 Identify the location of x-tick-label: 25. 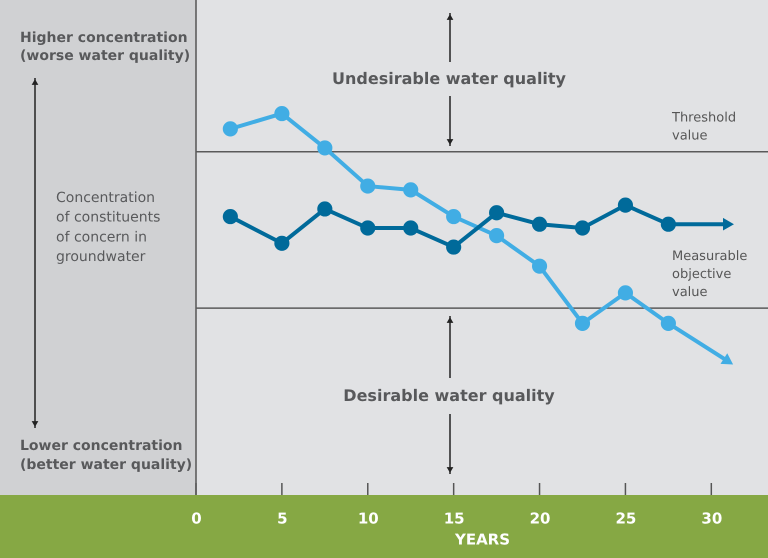
(625, 519).